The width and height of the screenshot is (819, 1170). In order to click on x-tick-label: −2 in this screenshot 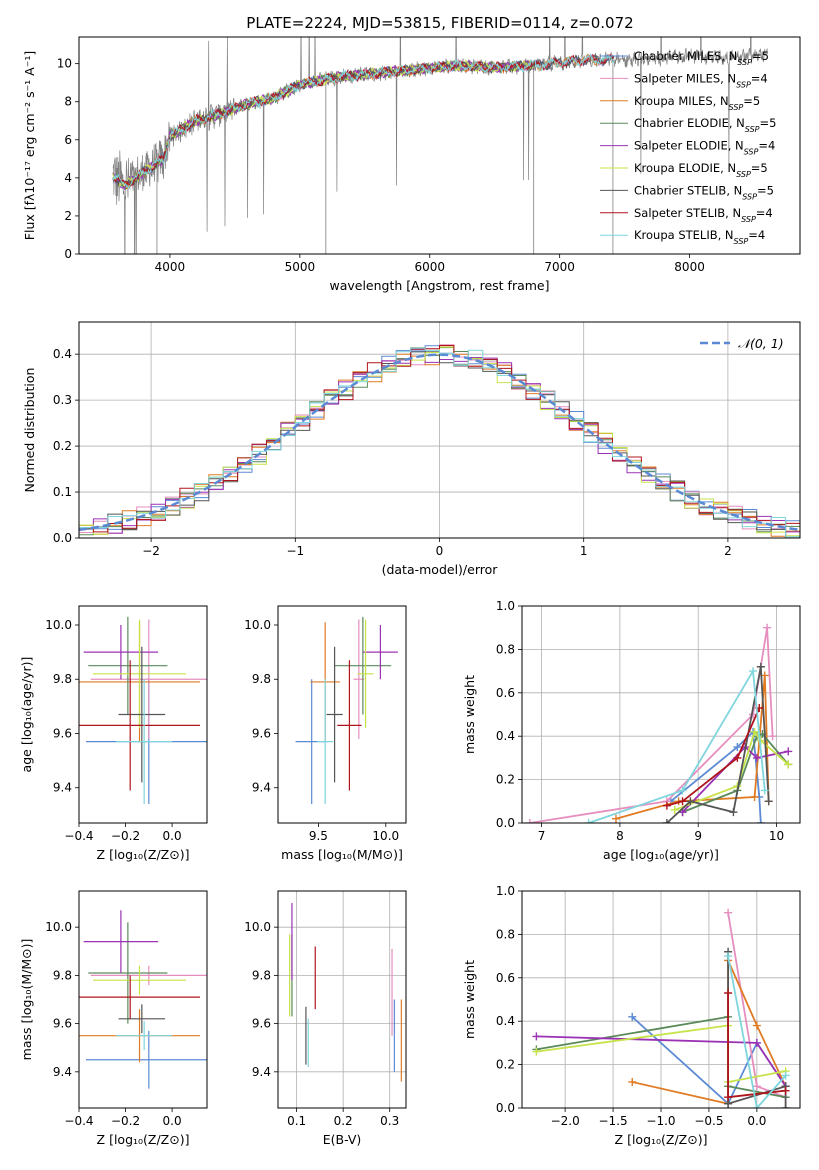, I will do `click(151, 551)`.